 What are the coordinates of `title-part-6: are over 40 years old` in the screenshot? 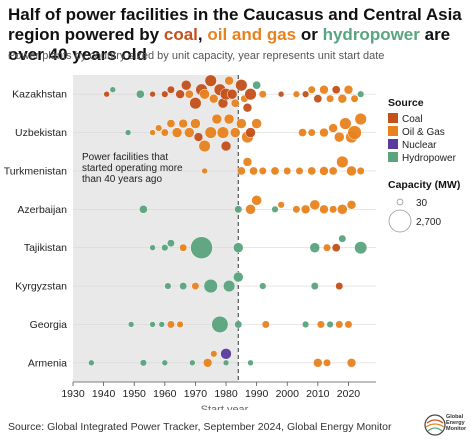 It's located at (229, 44).